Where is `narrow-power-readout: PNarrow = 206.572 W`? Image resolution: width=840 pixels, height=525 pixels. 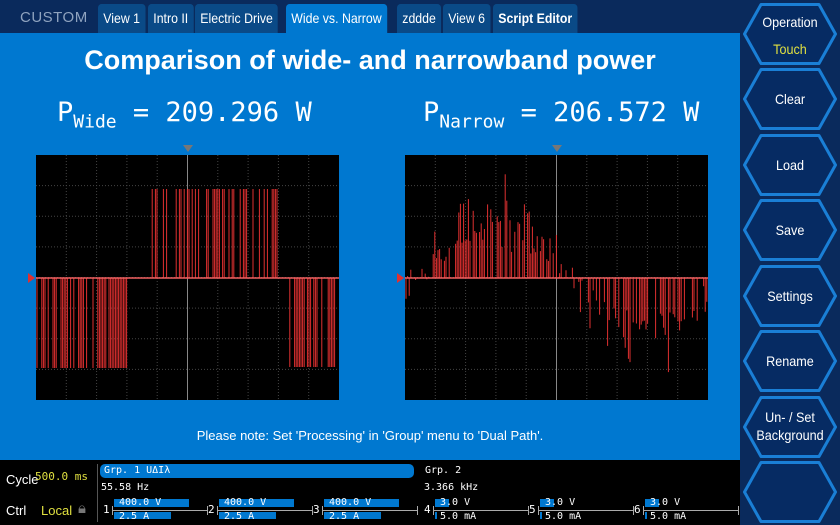
narrow-power-readout: PNarrow = 206.572 W is located at coordinates (561, 114).